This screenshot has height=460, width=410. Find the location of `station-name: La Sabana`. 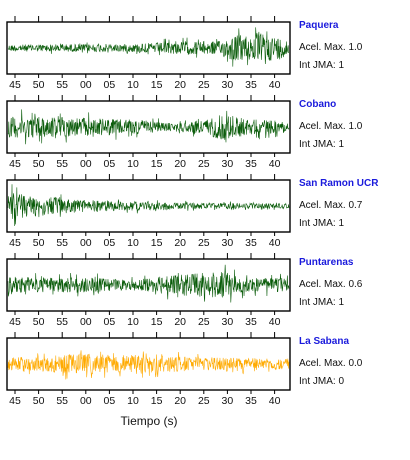

station-name: La Sabana is located at coordinates (324, 341).